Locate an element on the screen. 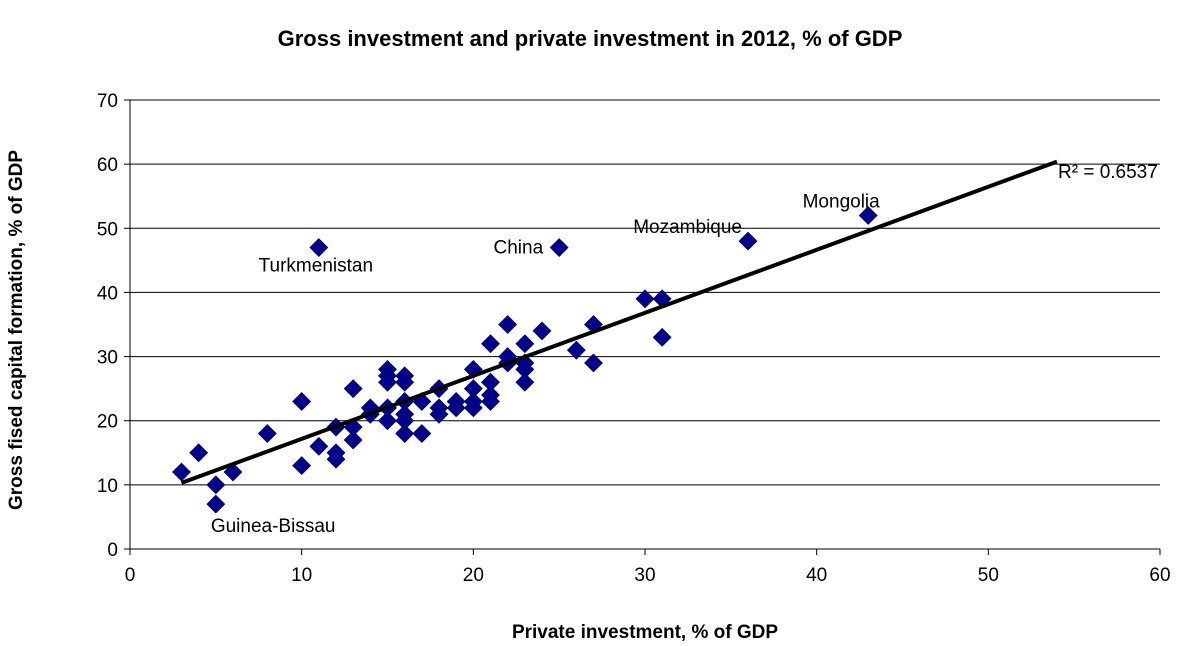 This screenshot has height=646, width=1191. y-tick-labels: 0 10 20 30 40 50 60 70 is located at coordinates (107, 326).